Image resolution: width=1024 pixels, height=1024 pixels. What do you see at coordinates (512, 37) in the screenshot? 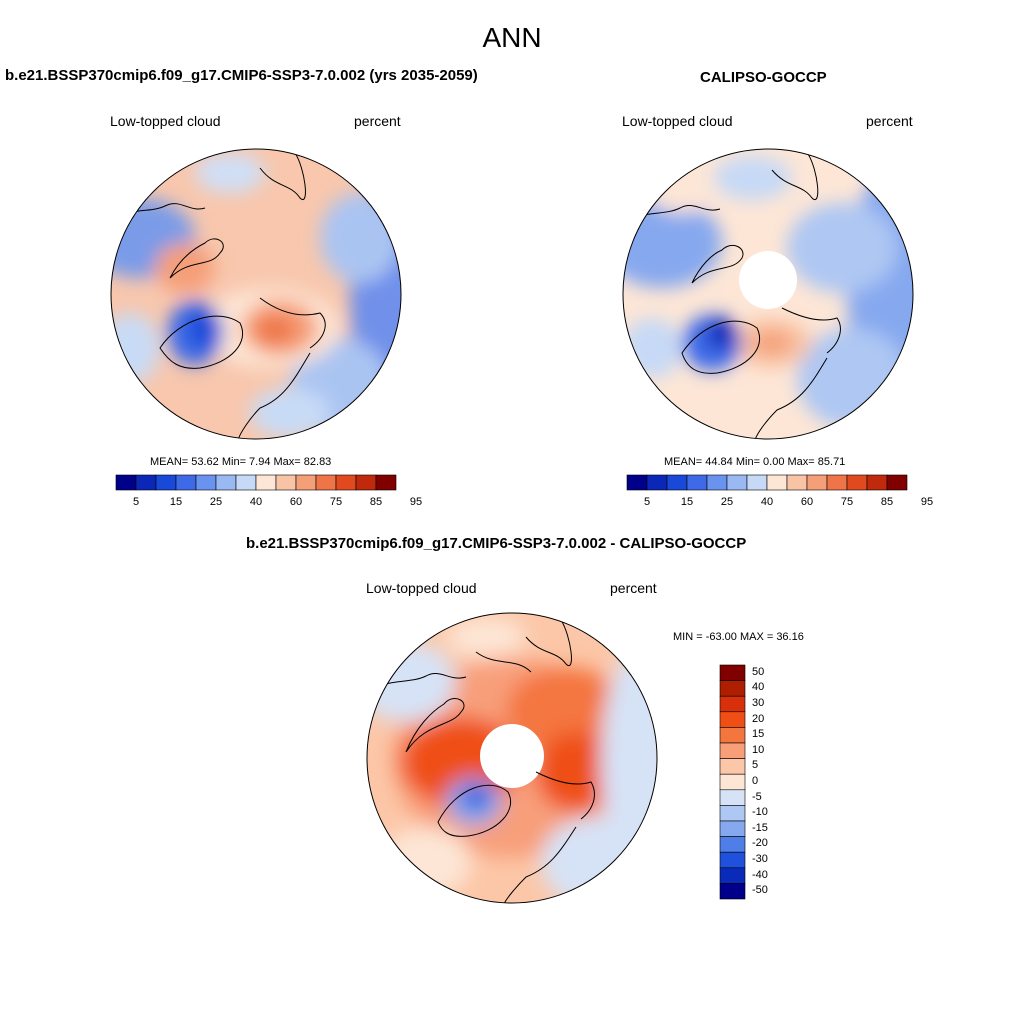
I see `figure-title: ANN` at bounding box center [512, 37].